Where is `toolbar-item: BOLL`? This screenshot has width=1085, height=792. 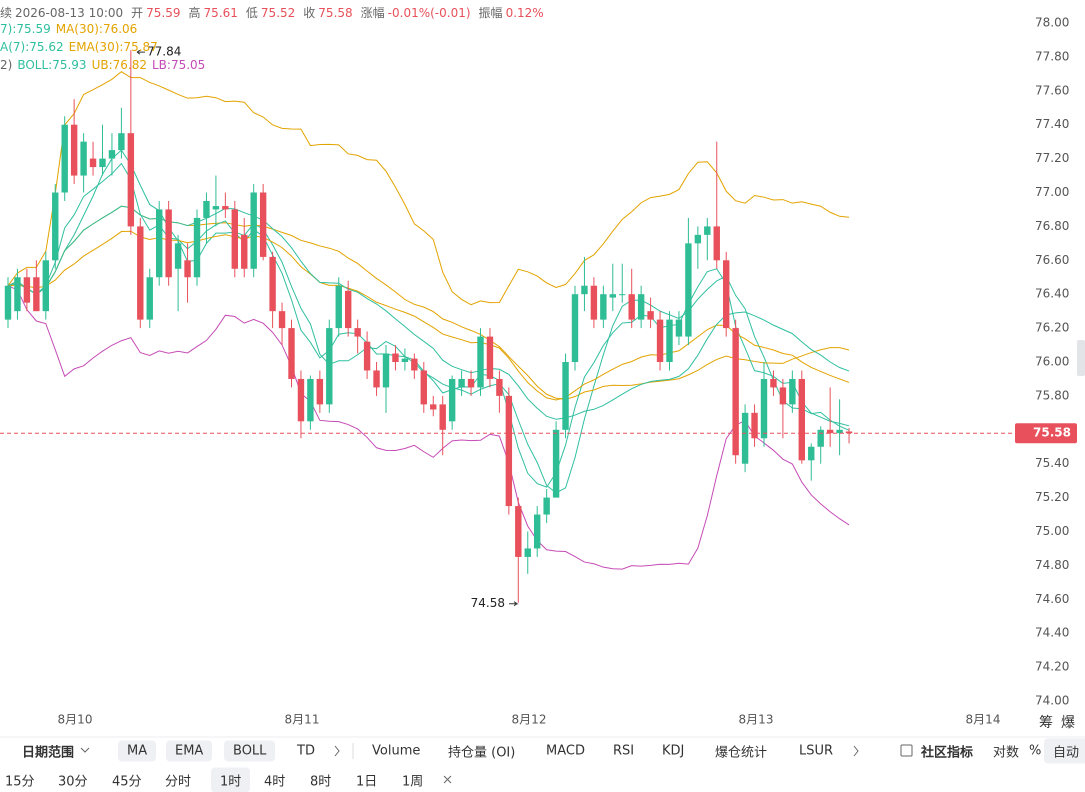
toolbar-item: BOLL is located at coordinates (250, 751).